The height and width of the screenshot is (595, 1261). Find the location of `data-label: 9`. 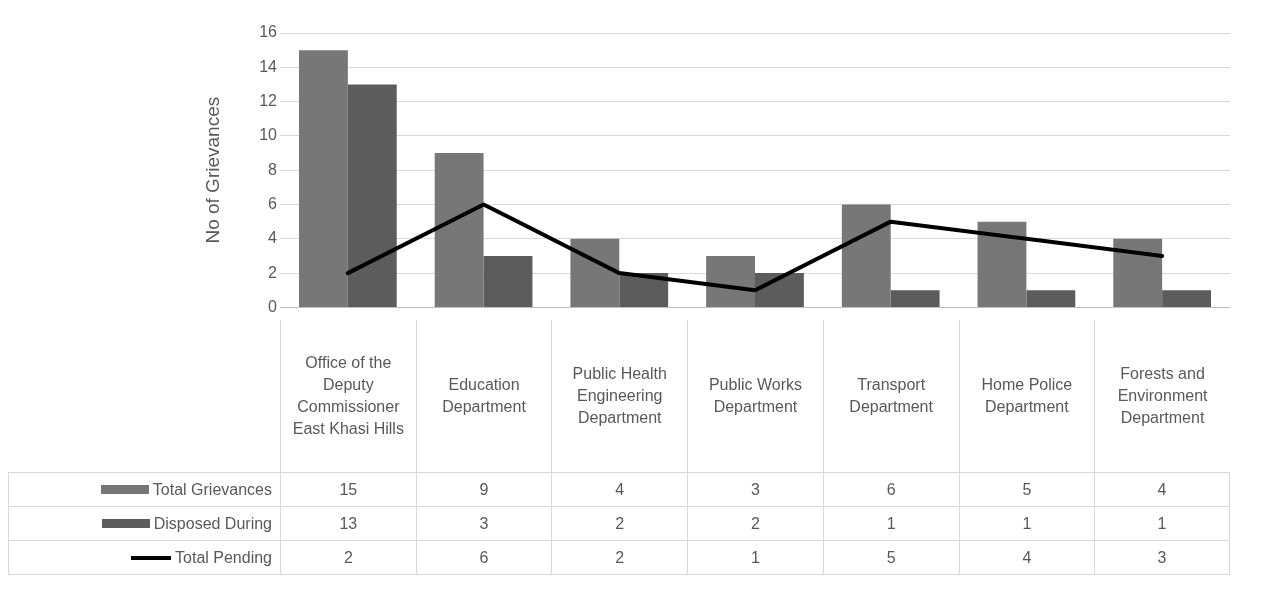

data-label: 9 is located at coordinates (483, 489).